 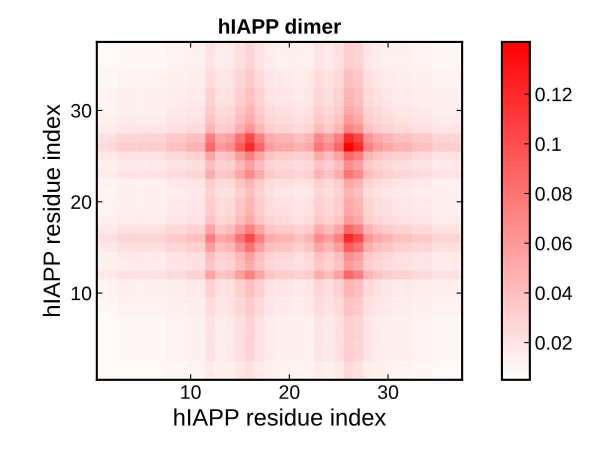 I want to click on y-tick-label: 20, so click(x=81, y=202).